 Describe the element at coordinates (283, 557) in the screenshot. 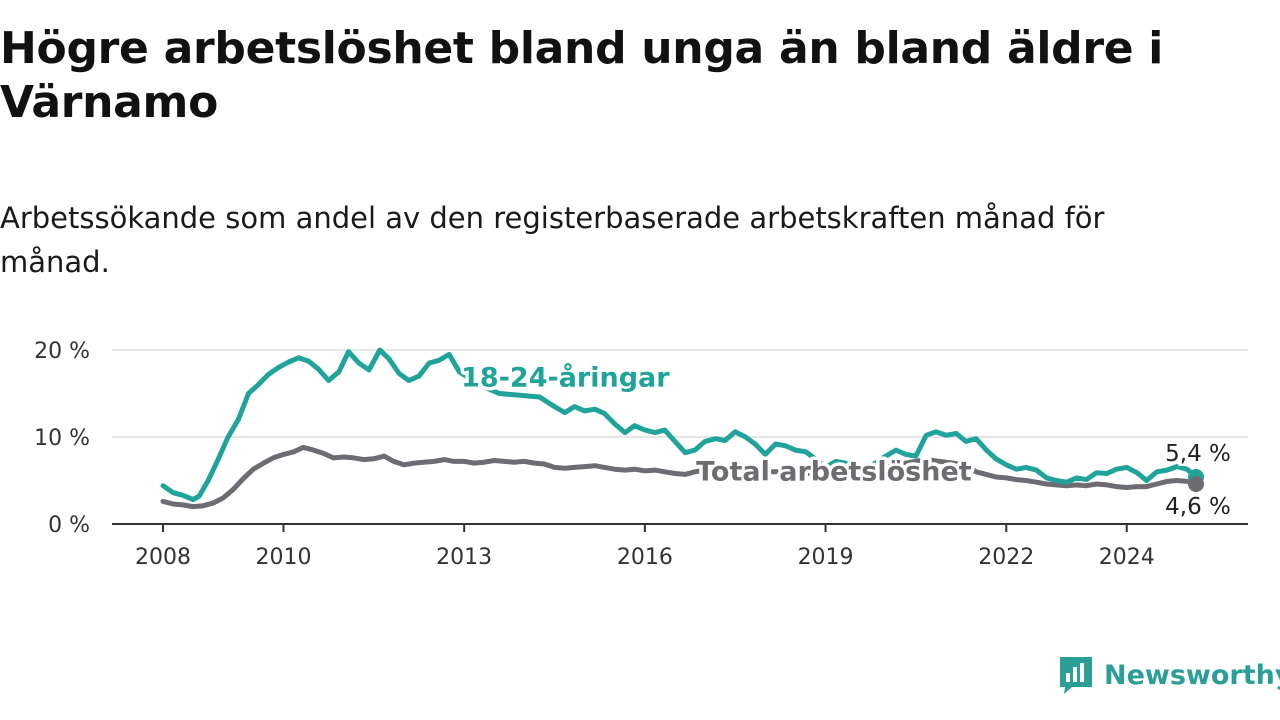

I see `x-tick-label: 2010` at that location.